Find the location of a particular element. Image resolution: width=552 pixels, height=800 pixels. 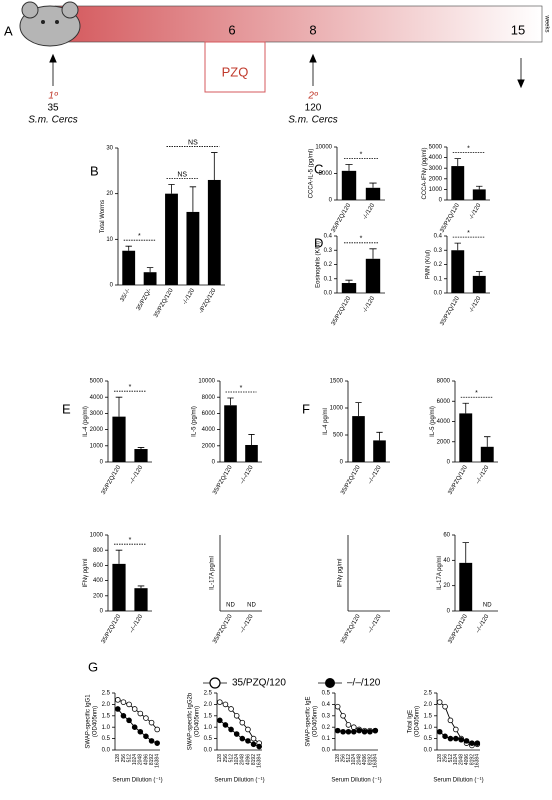

y-axis-label: PMN (K/ul) is located at coordinates (428, 264).